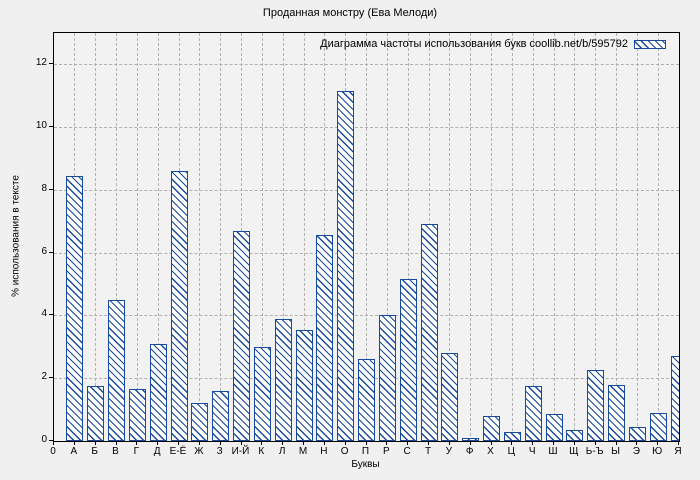 The image size is (700, 480). I want to click on bar-Э, so click(637, 434).